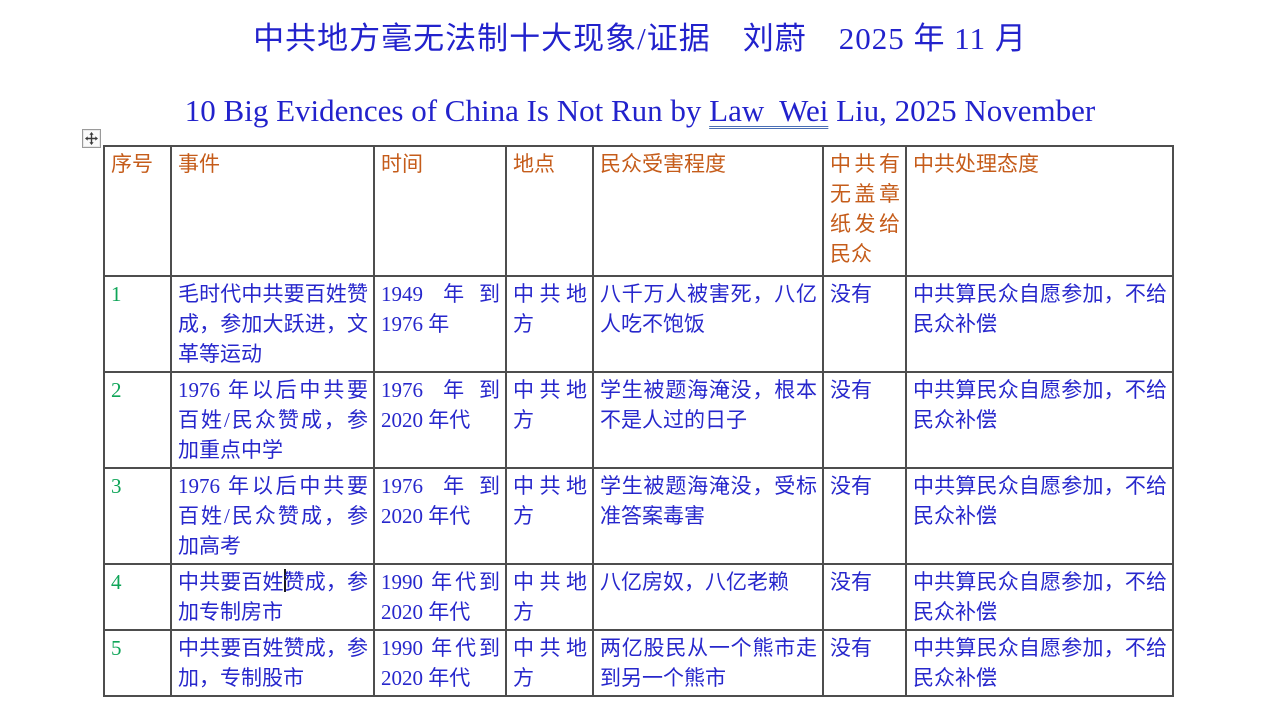 The image size is (1280, 720). I want to click on cell-event: 毛时代中共要百姓赞成，参加大跃进，文革等运动, so click(272, 324).